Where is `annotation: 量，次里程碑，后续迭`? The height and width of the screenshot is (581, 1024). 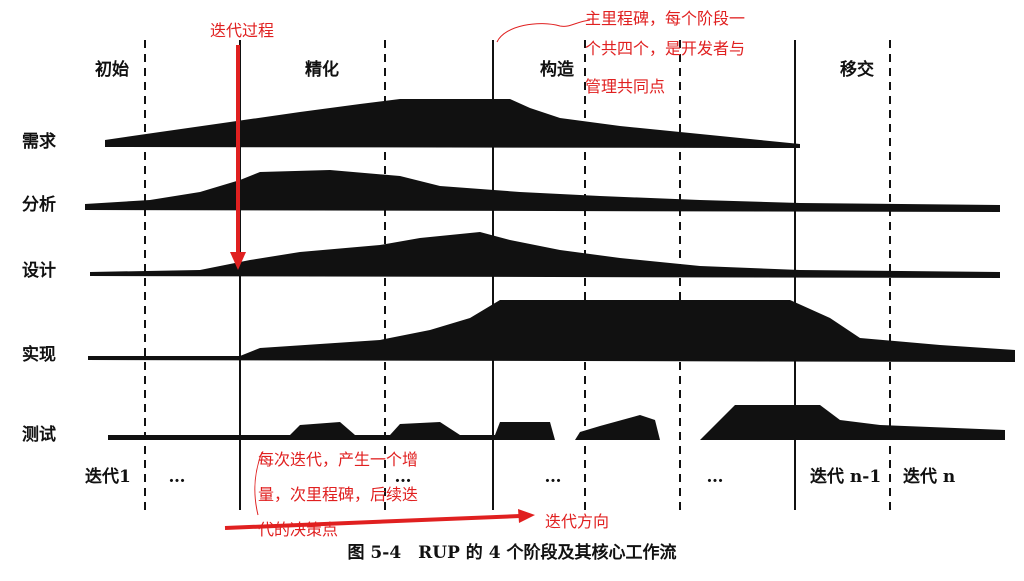 annotation: 量，次里程碑，后续迭 is located at coordinates (338, 494).